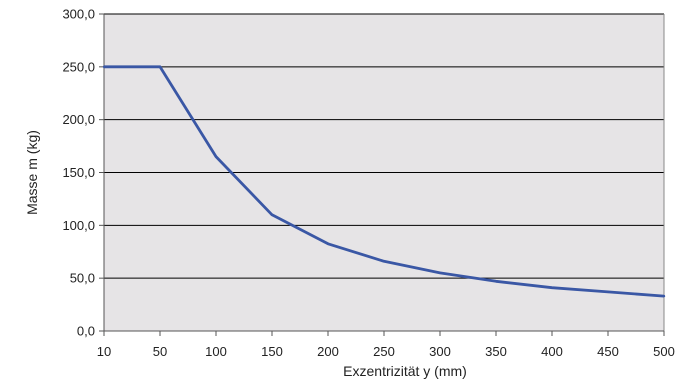  I want to click on y-axis-ticks: 0,0 50,0 100,0 150,0 200,0 250,0 300,0, so click(83, 173).